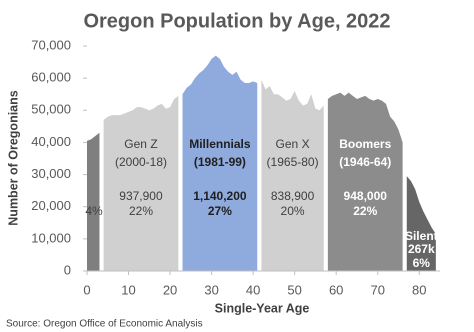 This screenshot has width=474, height=332. What do you see at coordinates (141, 162) in the screenshot?
I see `segment-label: (2000-18)` at bounding box center [141, 162].